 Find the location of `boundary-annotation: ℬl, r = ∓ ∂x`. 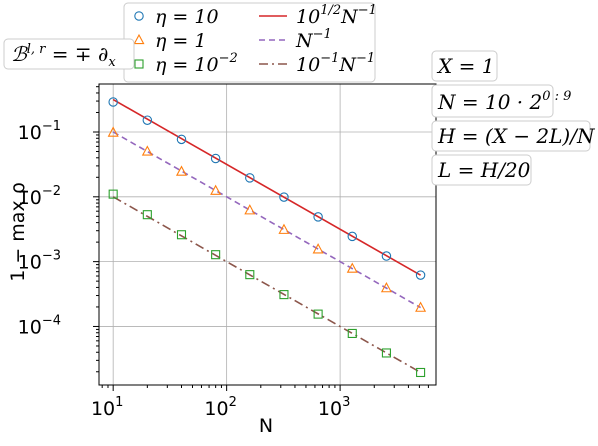

boundary-annotation: ℬl, r = ∓ ∂x is located at coordinates (69, 54).